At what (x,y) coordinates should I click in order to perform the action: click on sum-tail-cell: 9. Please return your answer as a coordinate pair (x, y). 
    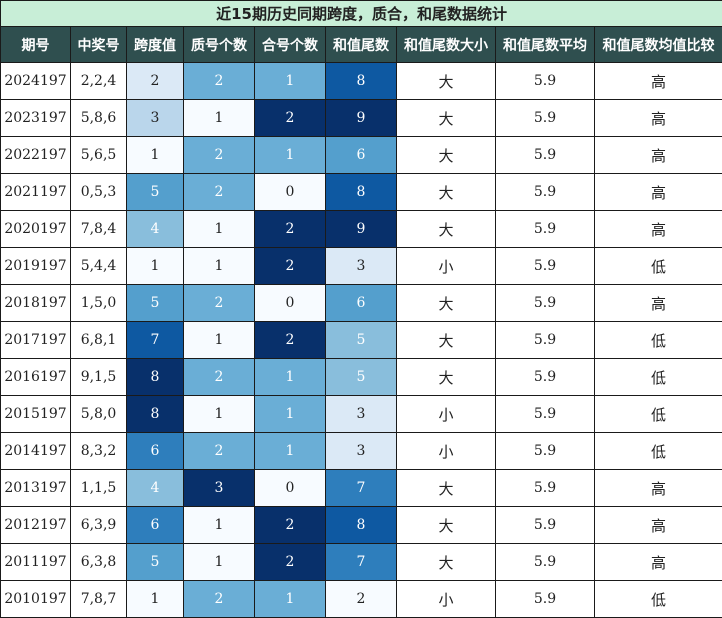
    Looking at the image, I should click on (361, 118).